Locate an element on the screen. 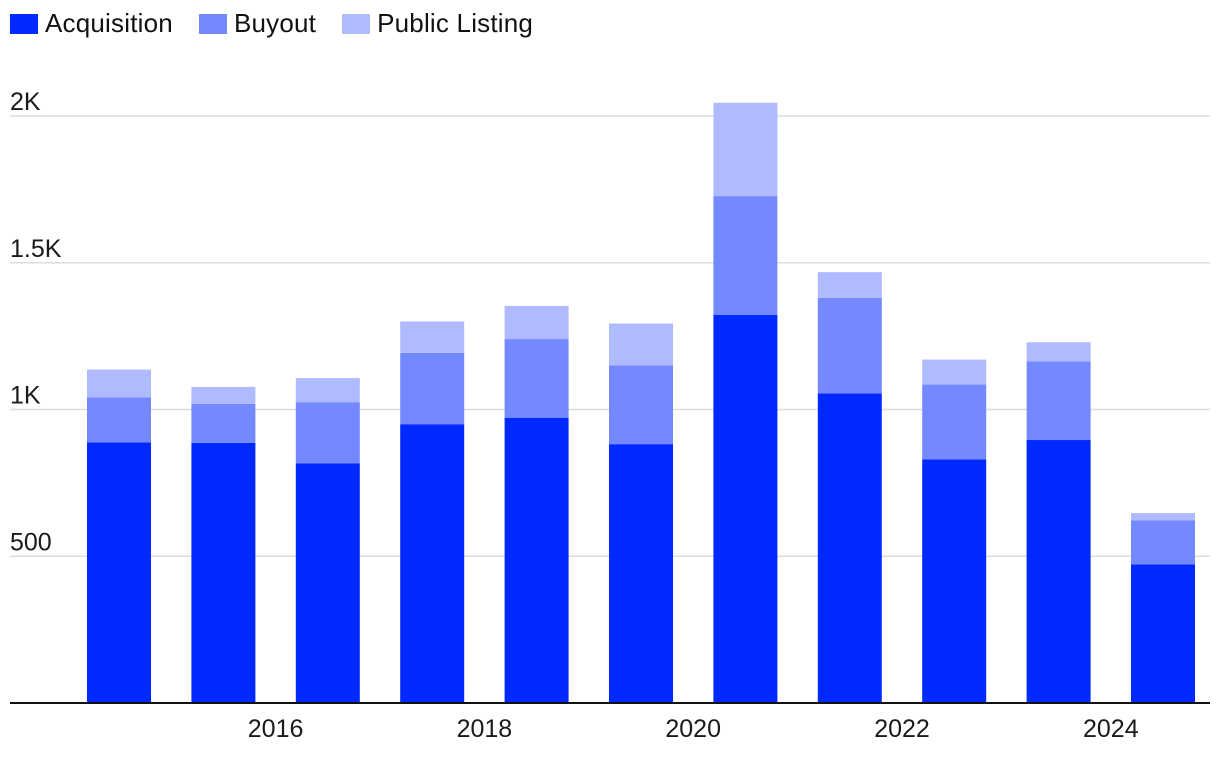 This screenshot has width=1220, height=764. legend-item-buyout: Buyout is located at coordinates (257, 23).